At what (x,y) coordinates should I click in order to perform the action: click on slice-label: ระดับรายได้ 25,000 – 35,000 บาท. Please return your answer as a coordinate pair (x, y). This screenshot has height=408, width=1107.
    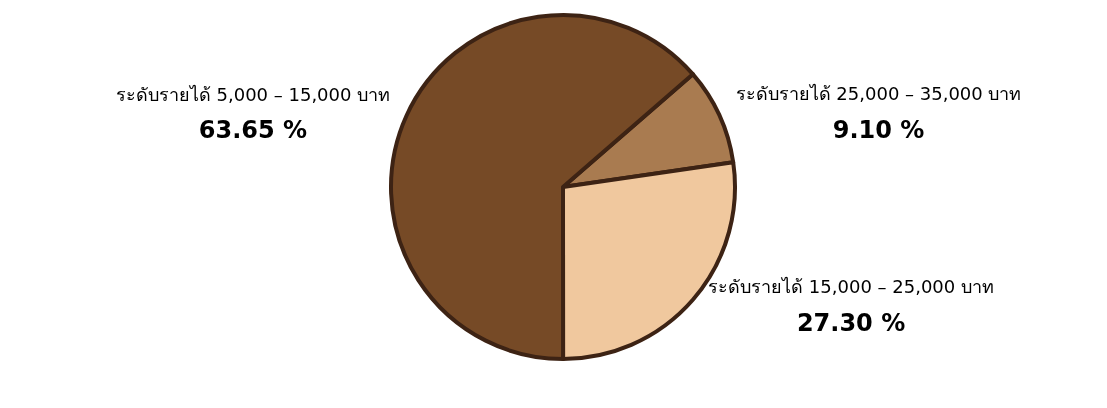
    Looking at the image, I should click on (878, 94).